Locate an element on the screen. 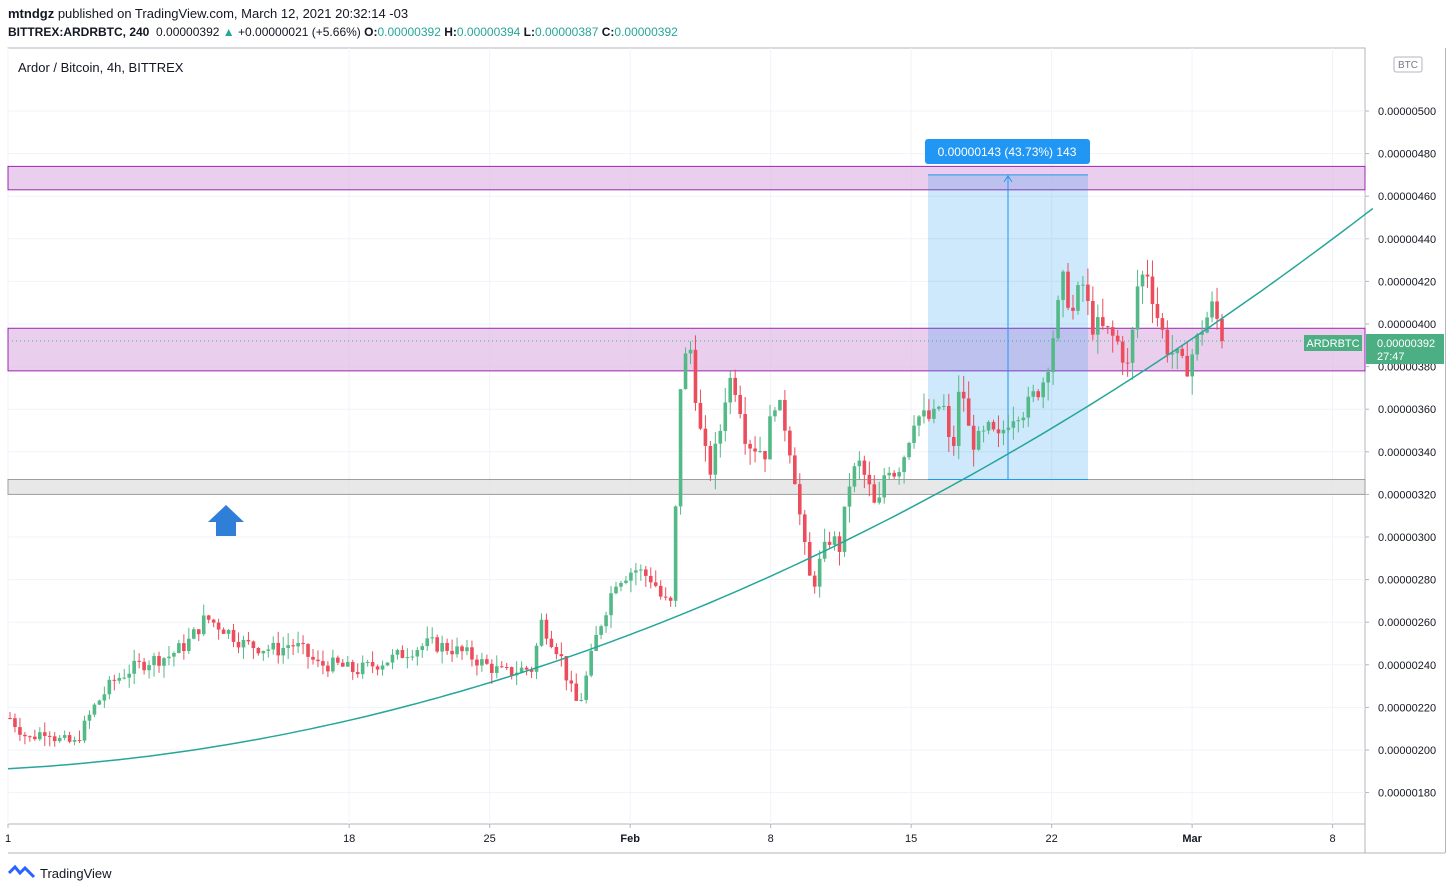 The height and width of the screenshot is (894, 1456). y-tick-label: 0.00000360 is located at coordinates (1407, 410).